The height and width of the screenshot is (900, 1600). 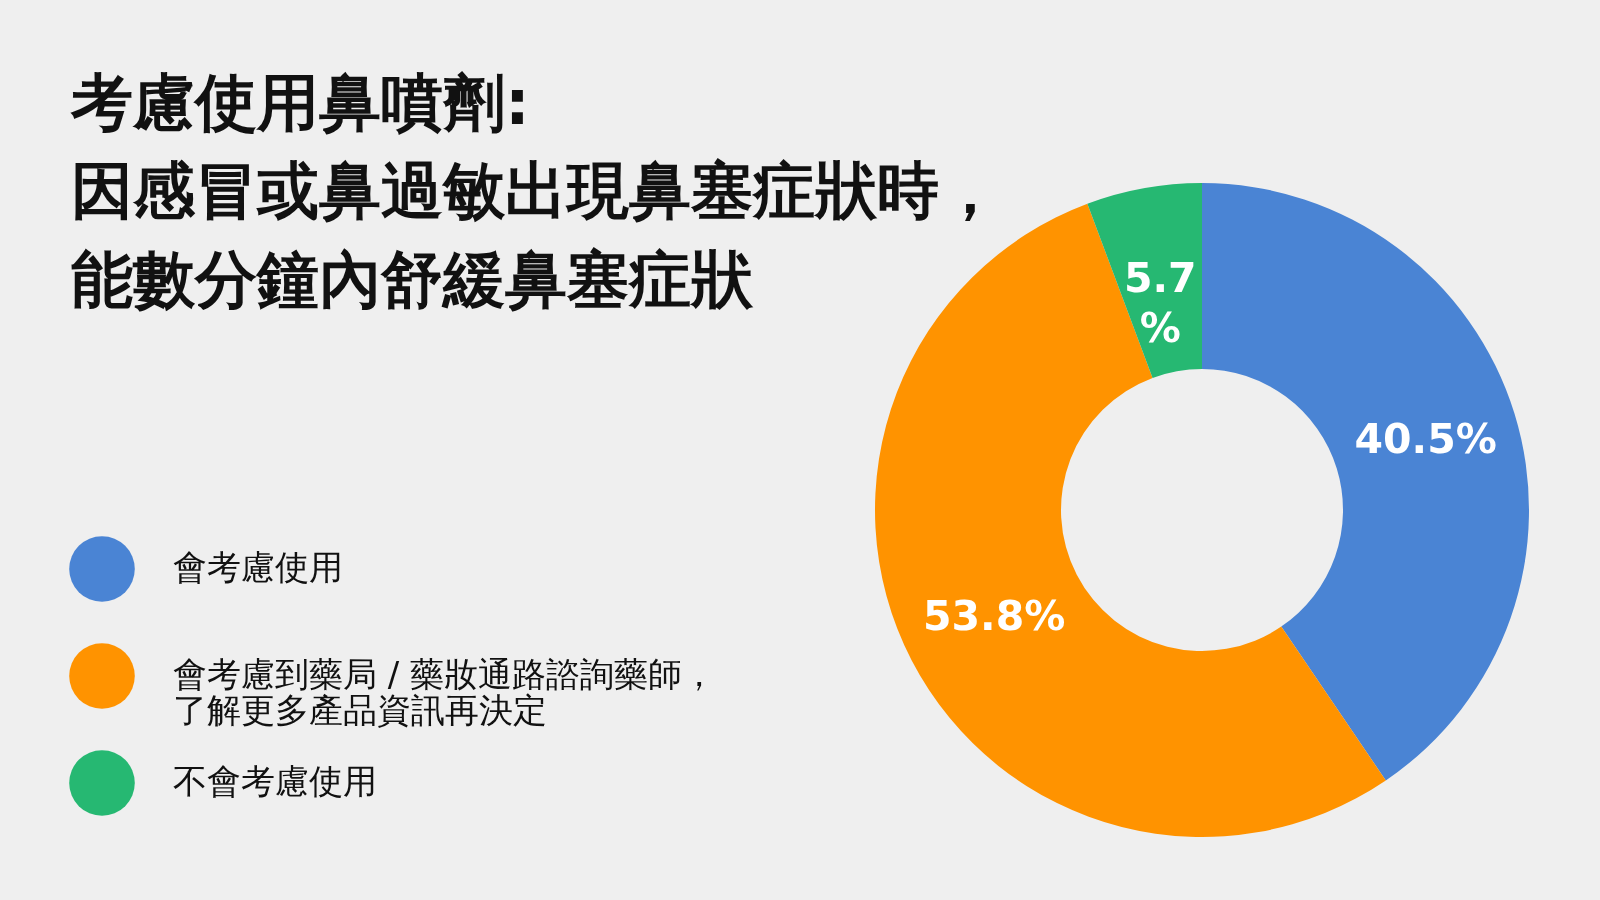 What do you see at coordinates (445, 692) in the screenshot?
I see `legend-label: 會考慮到藥局 / 藥妝通路諮詢藥師，了解更多產品資訊再決定` at bounding box center [445, 692].